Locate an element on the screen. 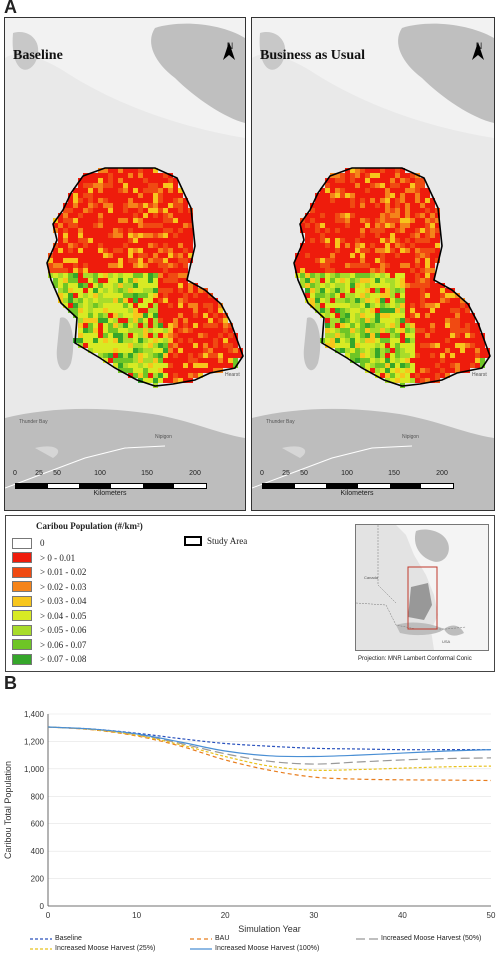 The height and width of the screenshot is (958, 498). legend-label: 0 is located at coordinates (42, 543).